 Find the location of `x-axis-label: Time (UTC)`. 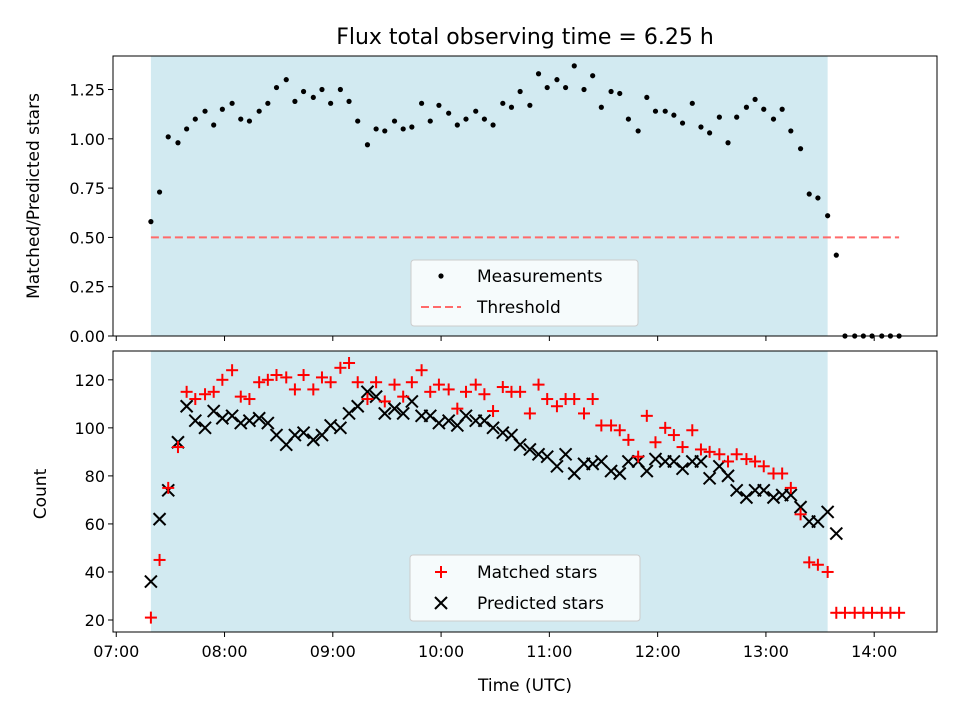

x-axis-label: Time (UTC) is located at coordinates (524, 686).